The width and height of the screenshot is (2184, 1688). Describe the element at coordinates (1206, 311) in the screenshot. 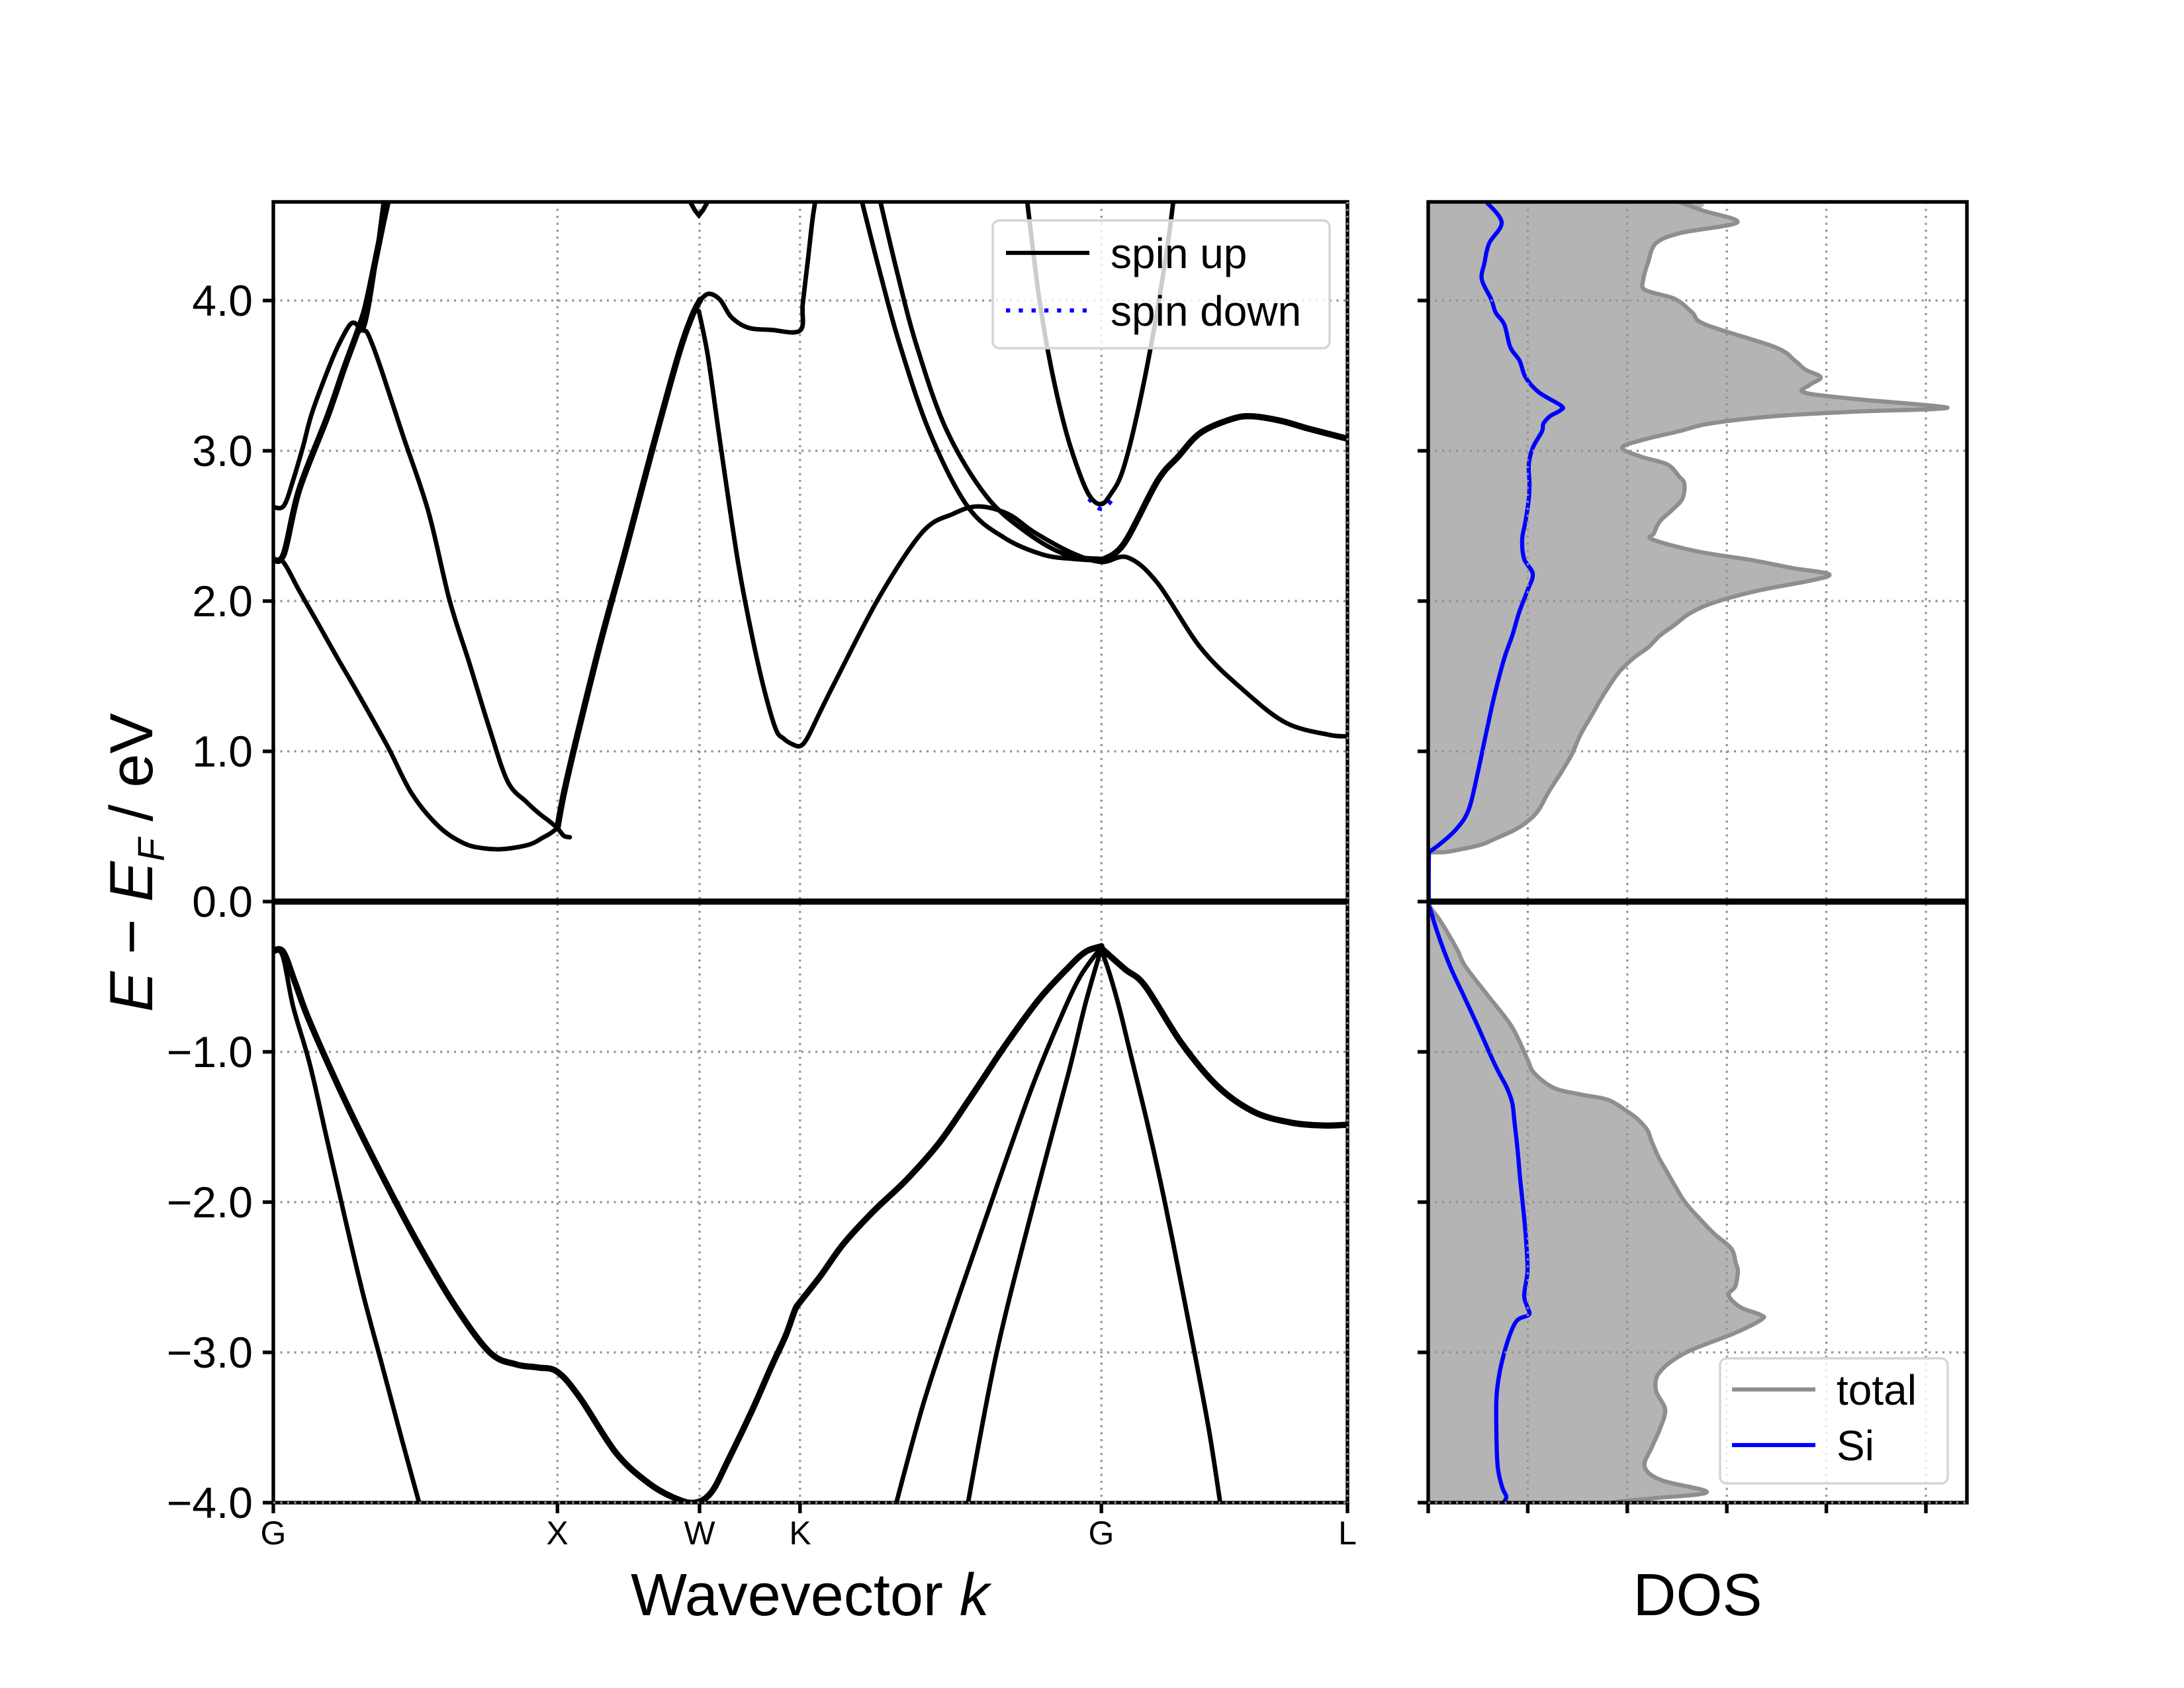

I see `svg-text: spin down` at that location.